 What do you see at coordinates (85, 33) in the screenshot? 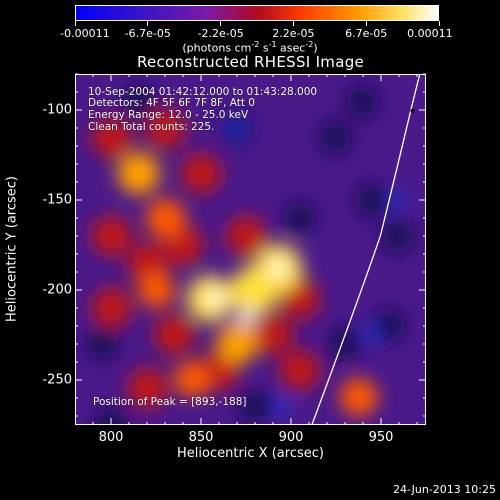
I see `colorbar-tick-label: -0.00011` at bounding box center [85, 33].